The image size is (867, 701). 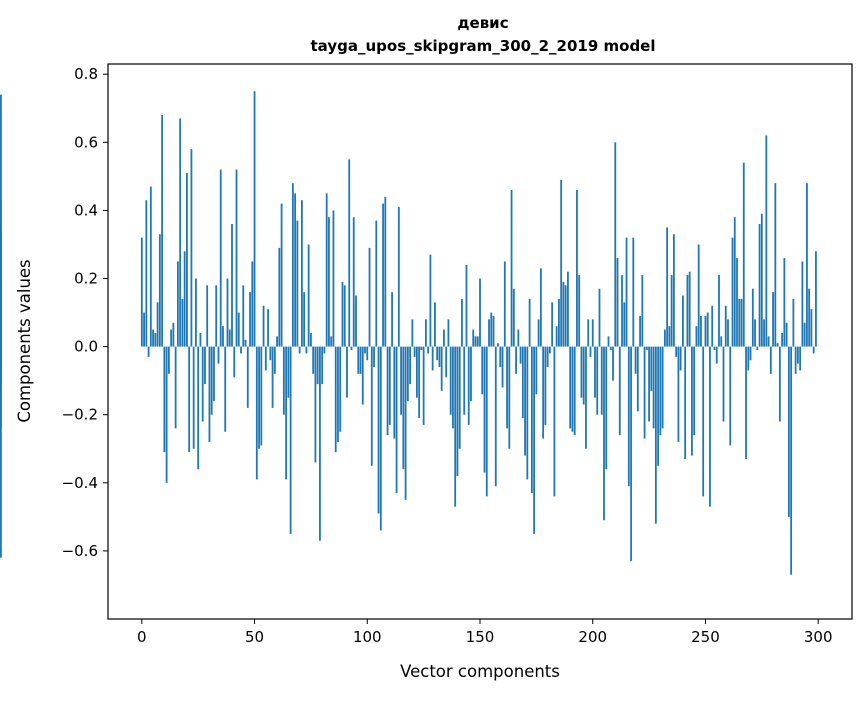 I want to click on x-axis-label: Vector components, so click(x=480, y=671).